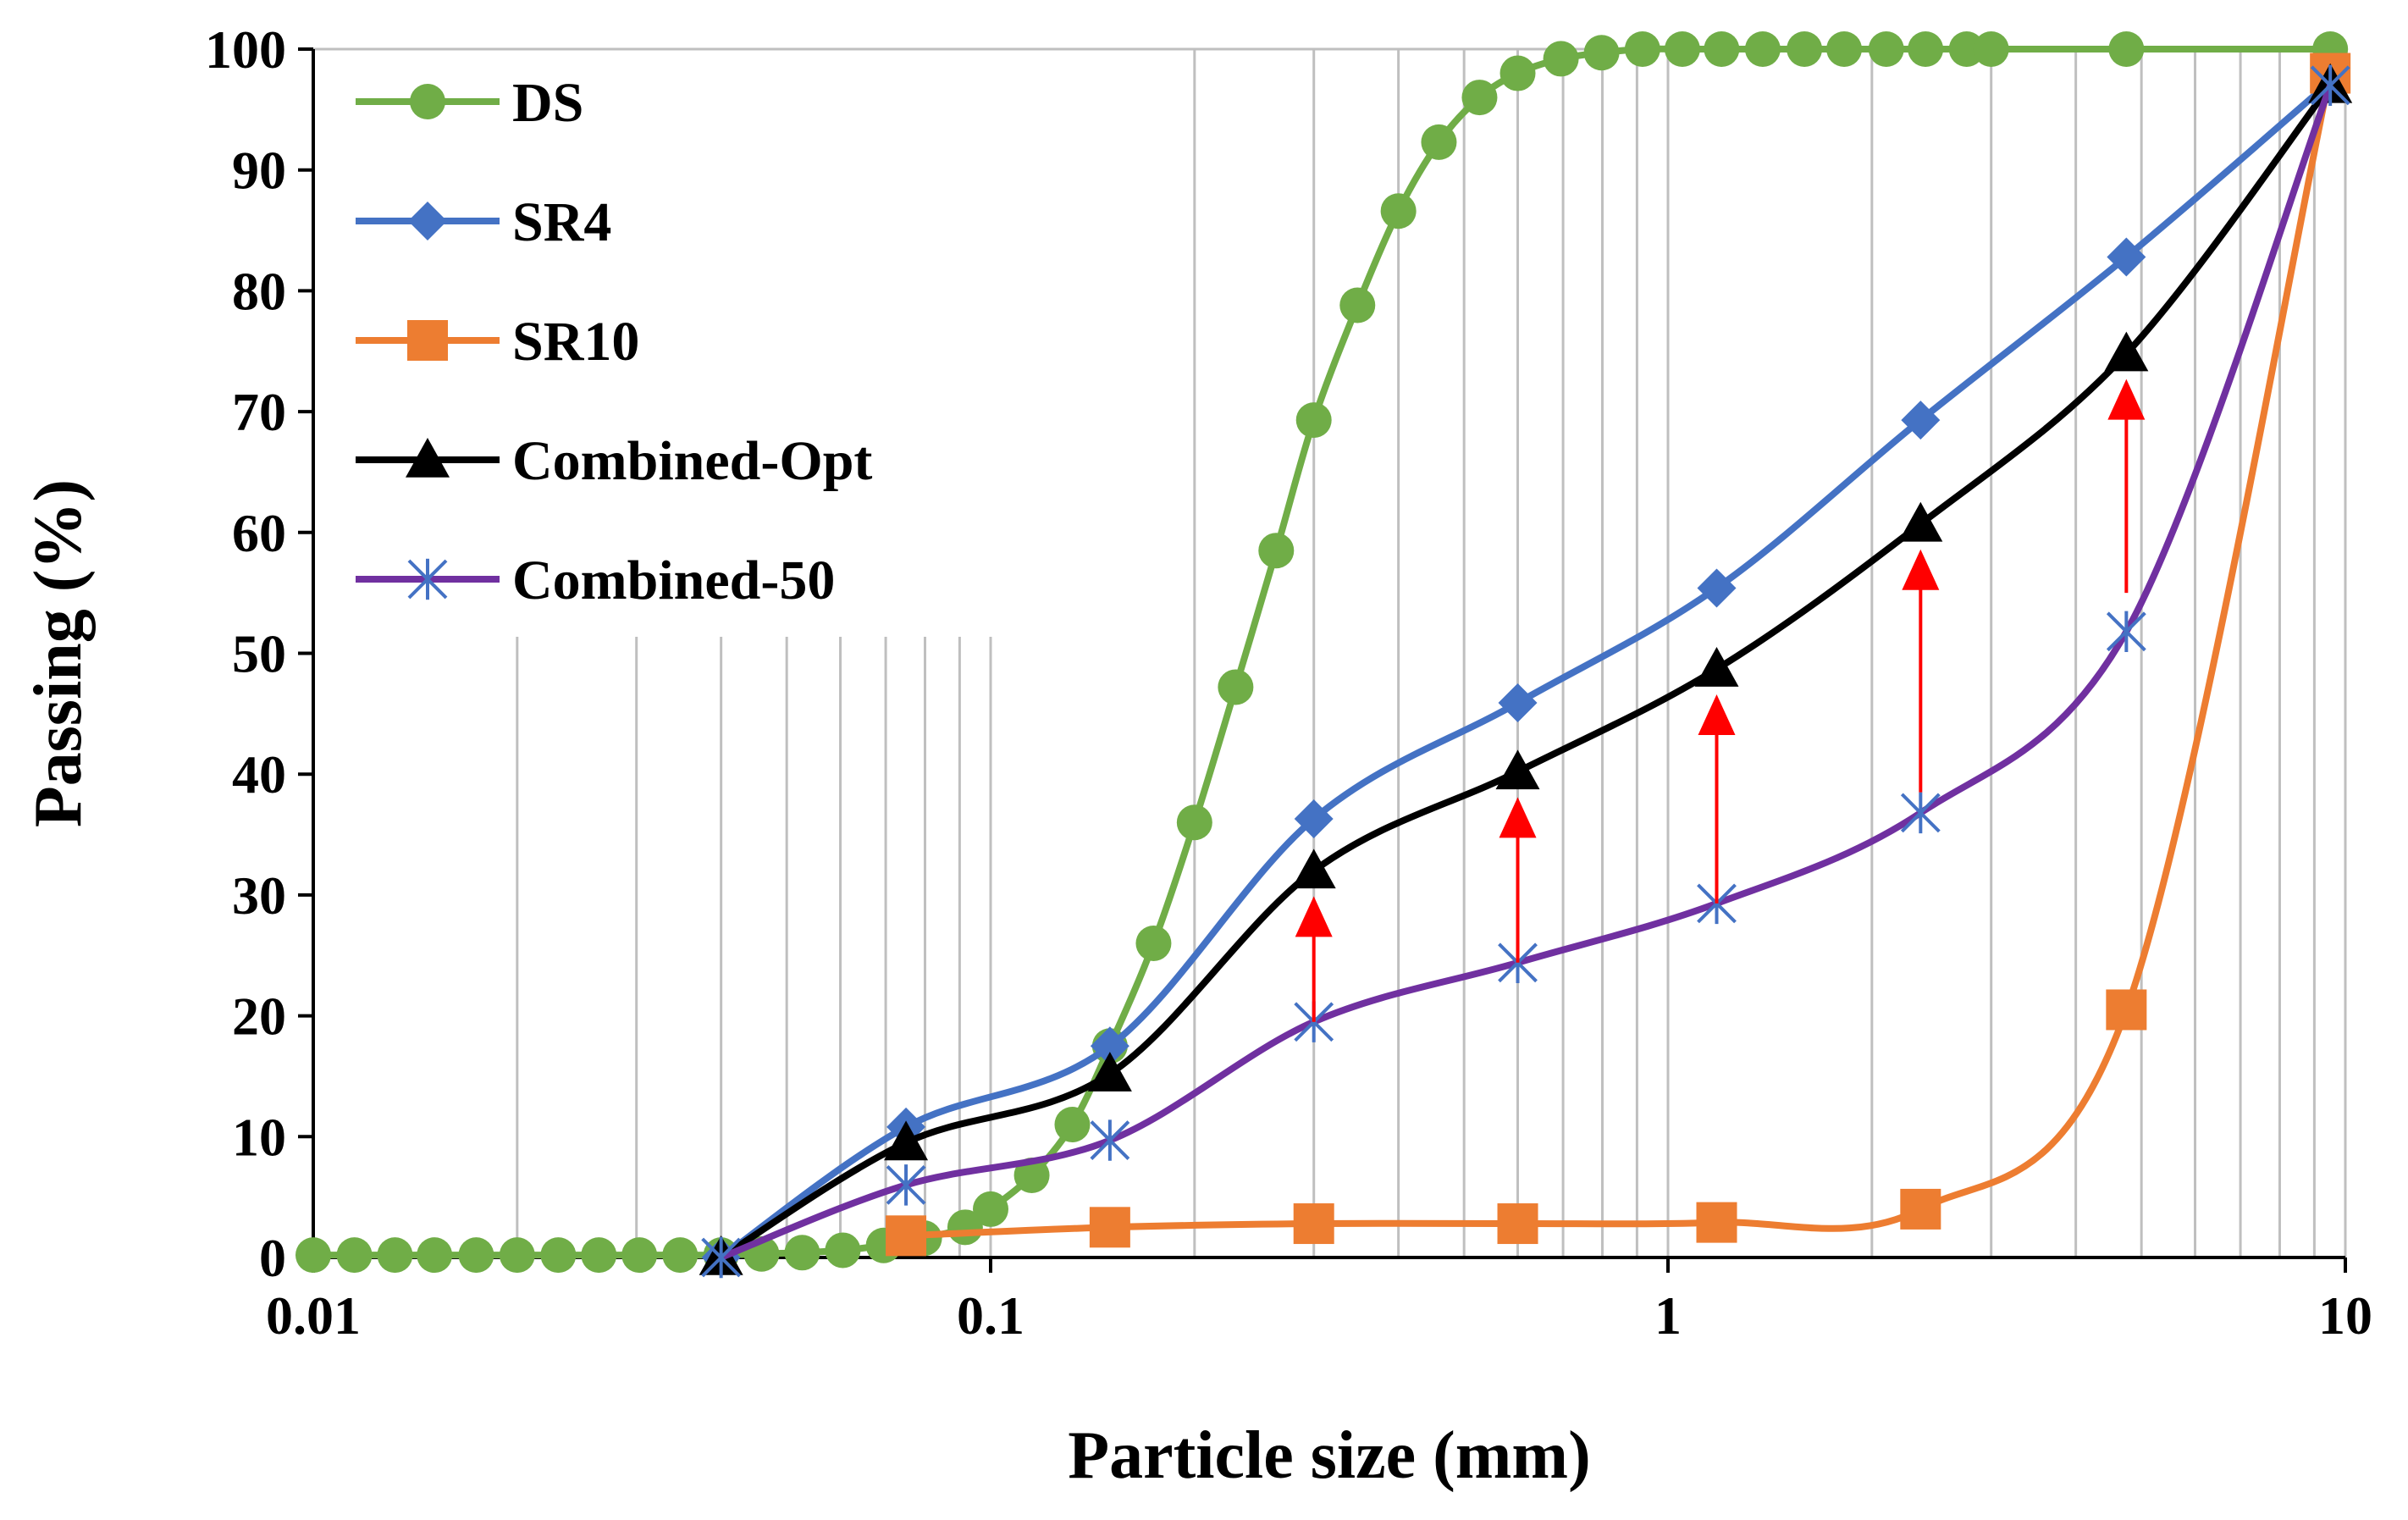 The width and height of the screenshot is (2408, 1520). I want to click on y-tick-label: 30, so click(259, 895).